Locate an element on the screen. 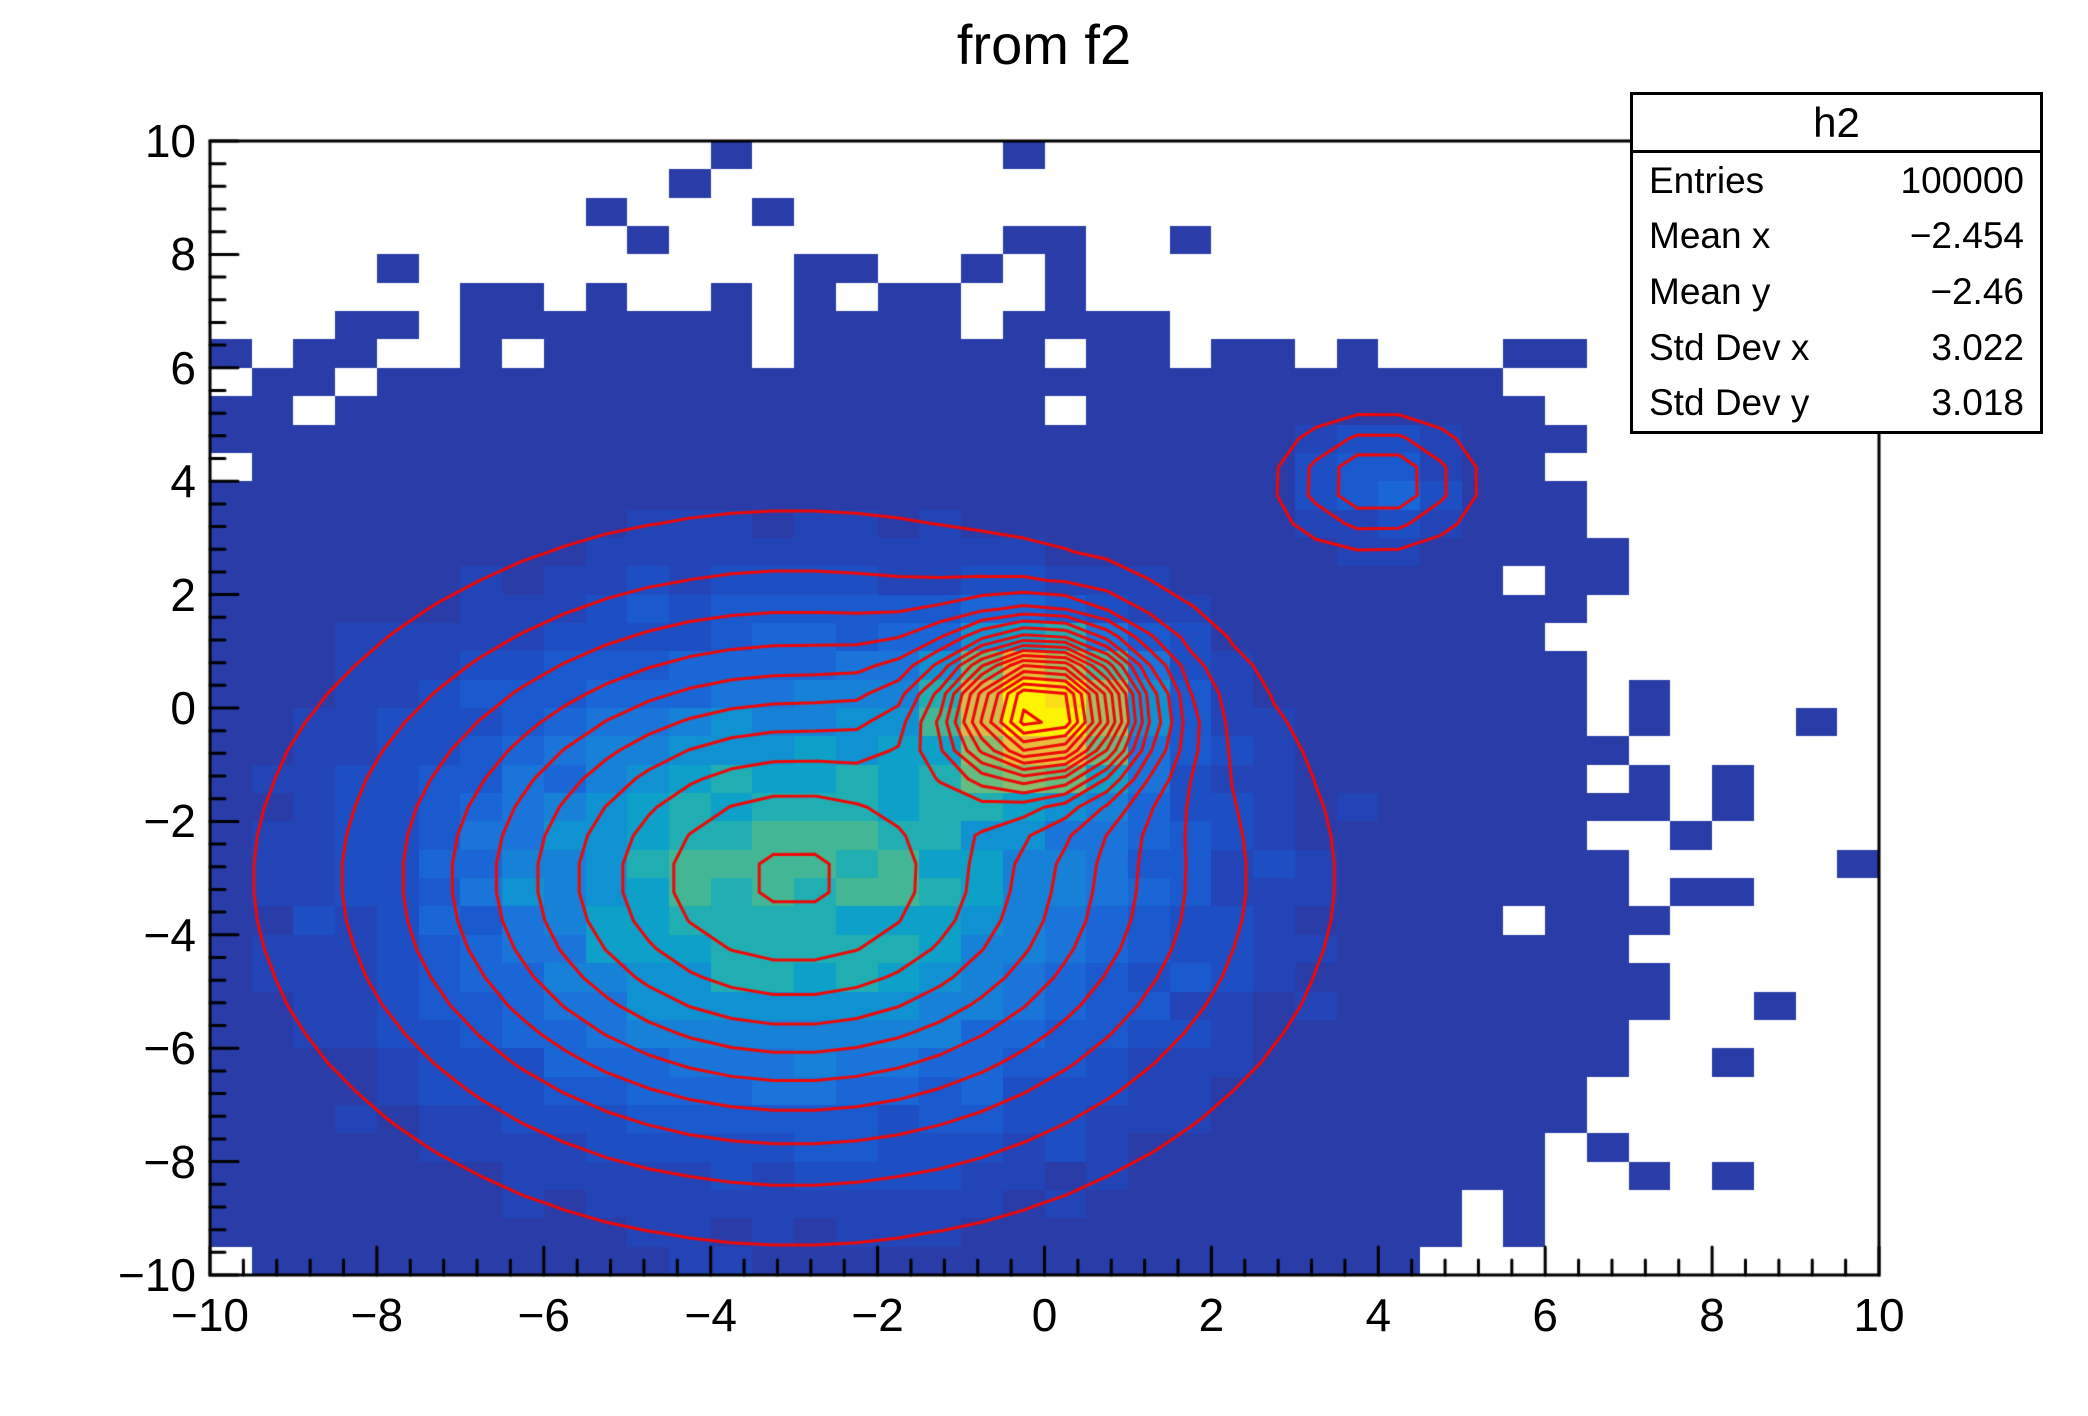 Image resolution: width=2088 pixels, height=1416 pixels. y-tick-label: 6 is located at coordinates (183, 367).